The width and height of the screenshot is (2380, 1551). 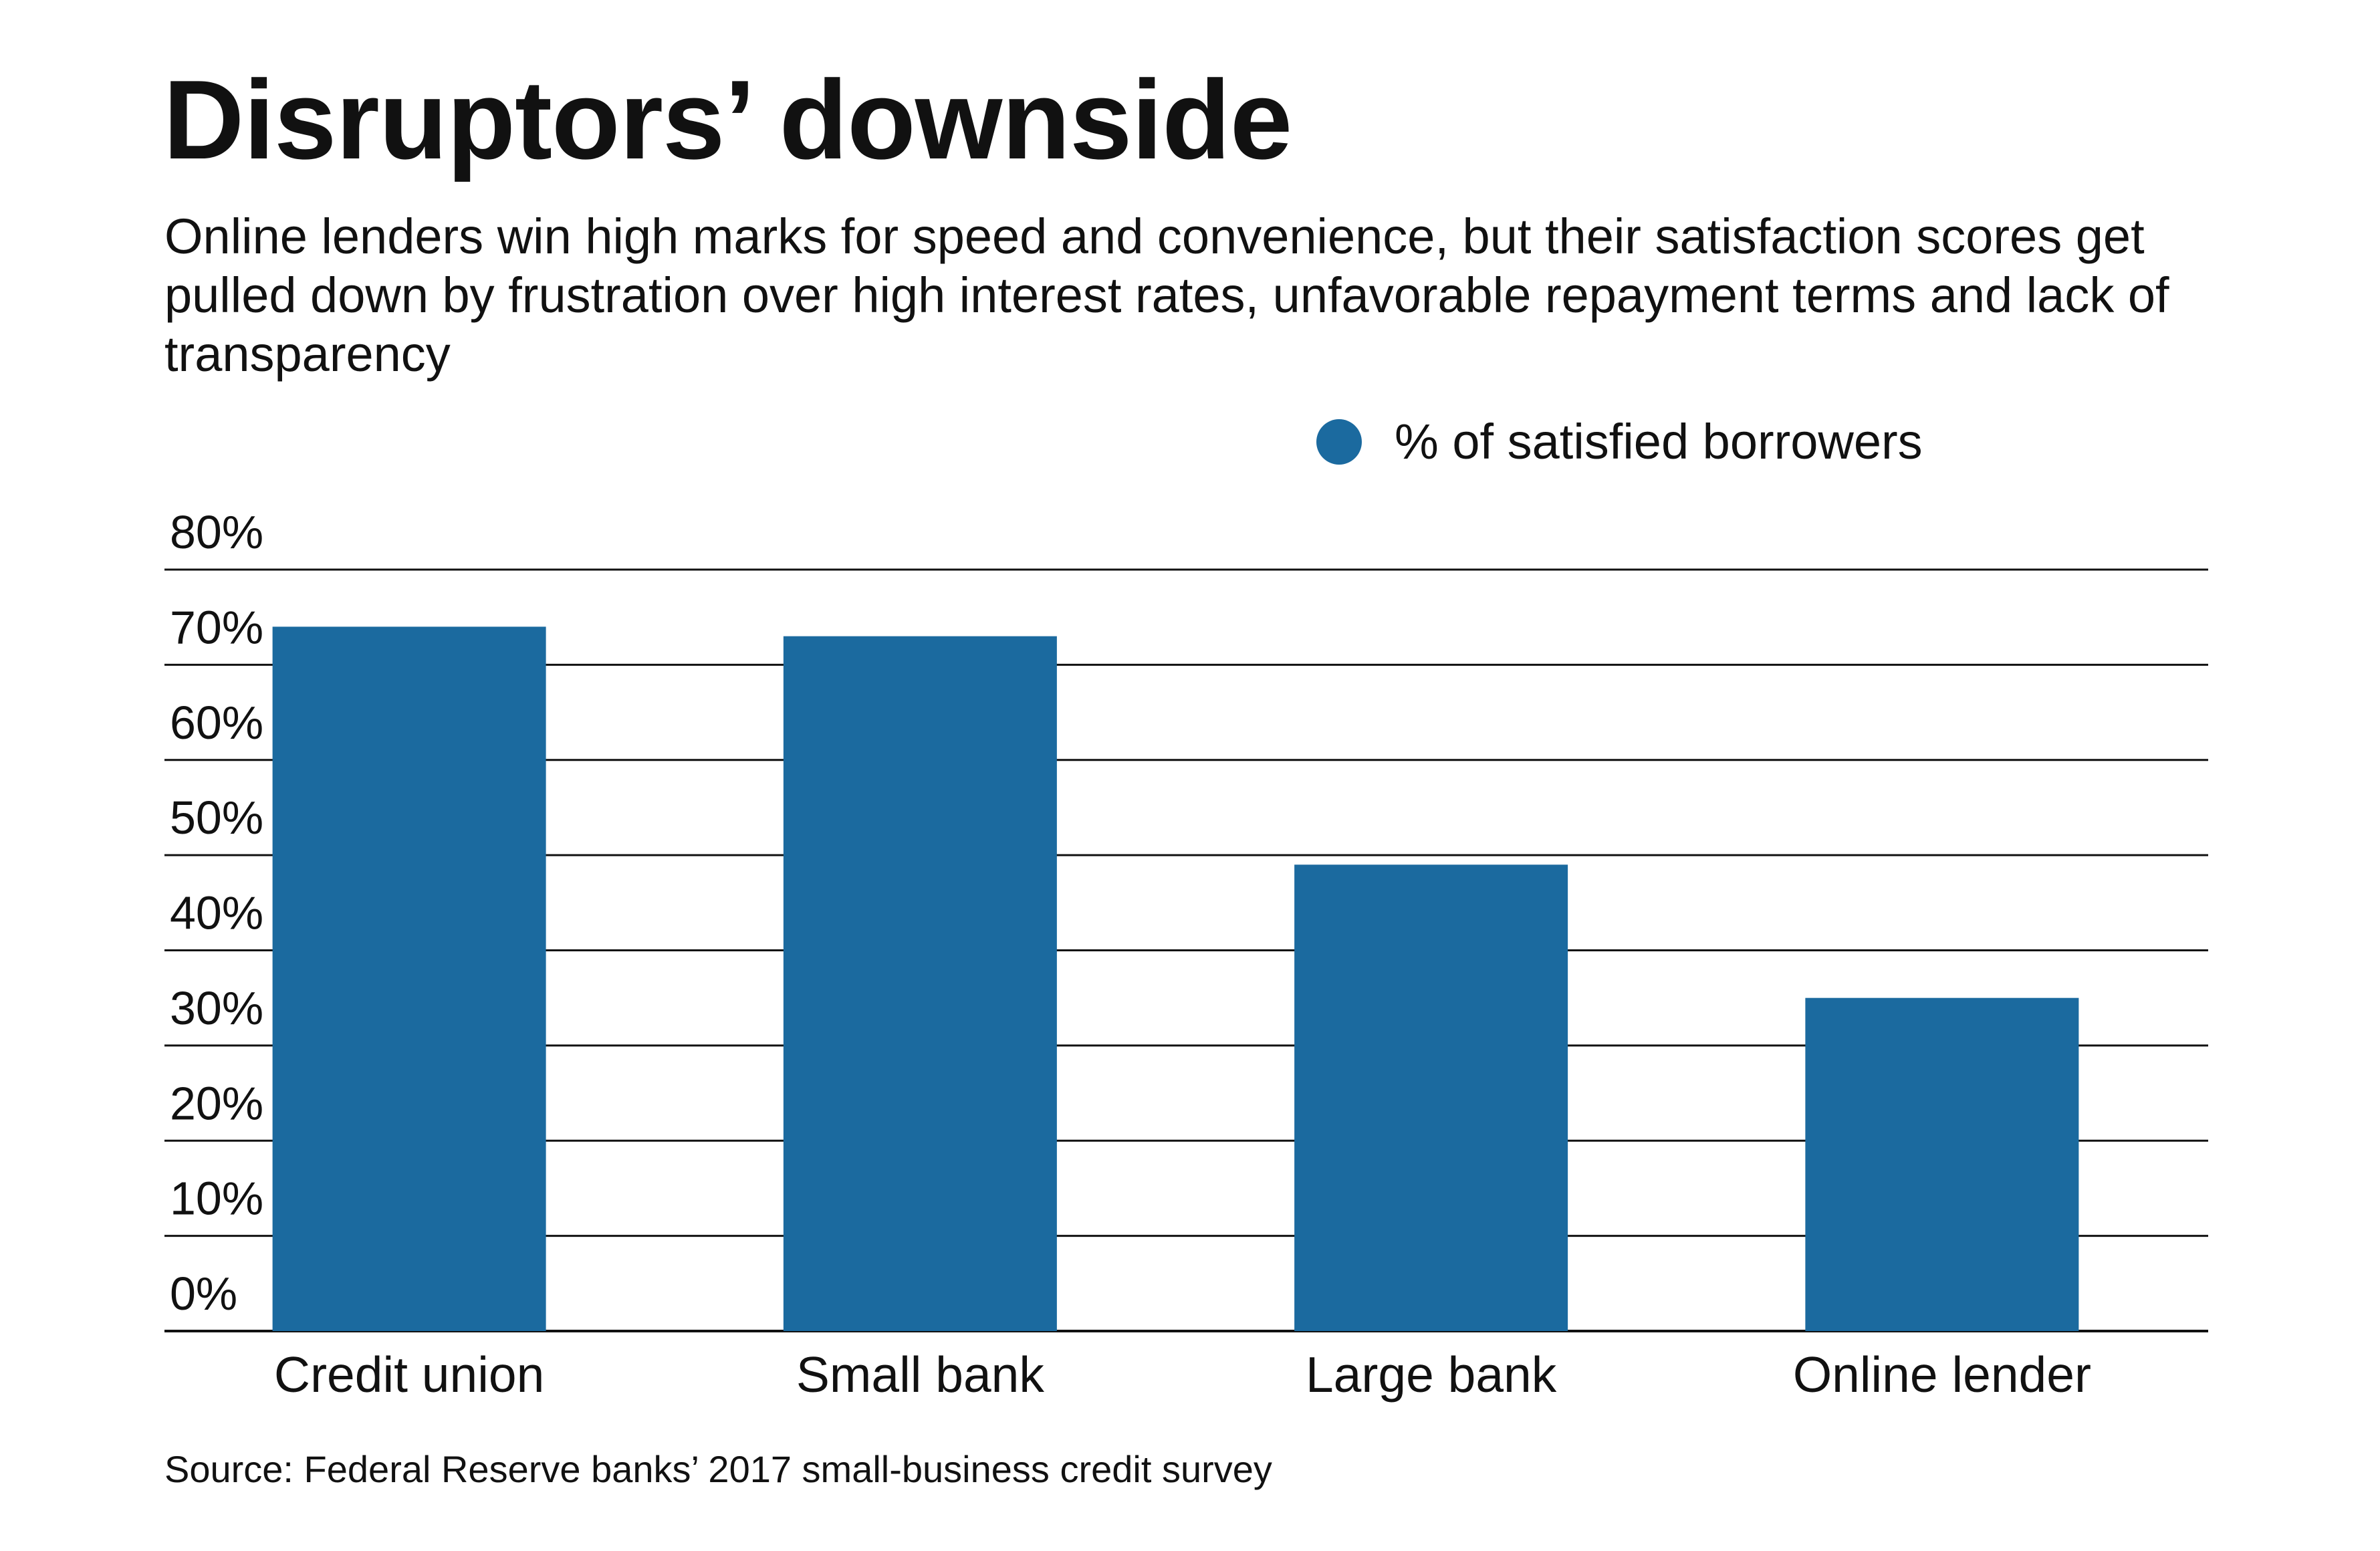 I want to click on y-tick-label: 80%, so click(x=216, y=532).